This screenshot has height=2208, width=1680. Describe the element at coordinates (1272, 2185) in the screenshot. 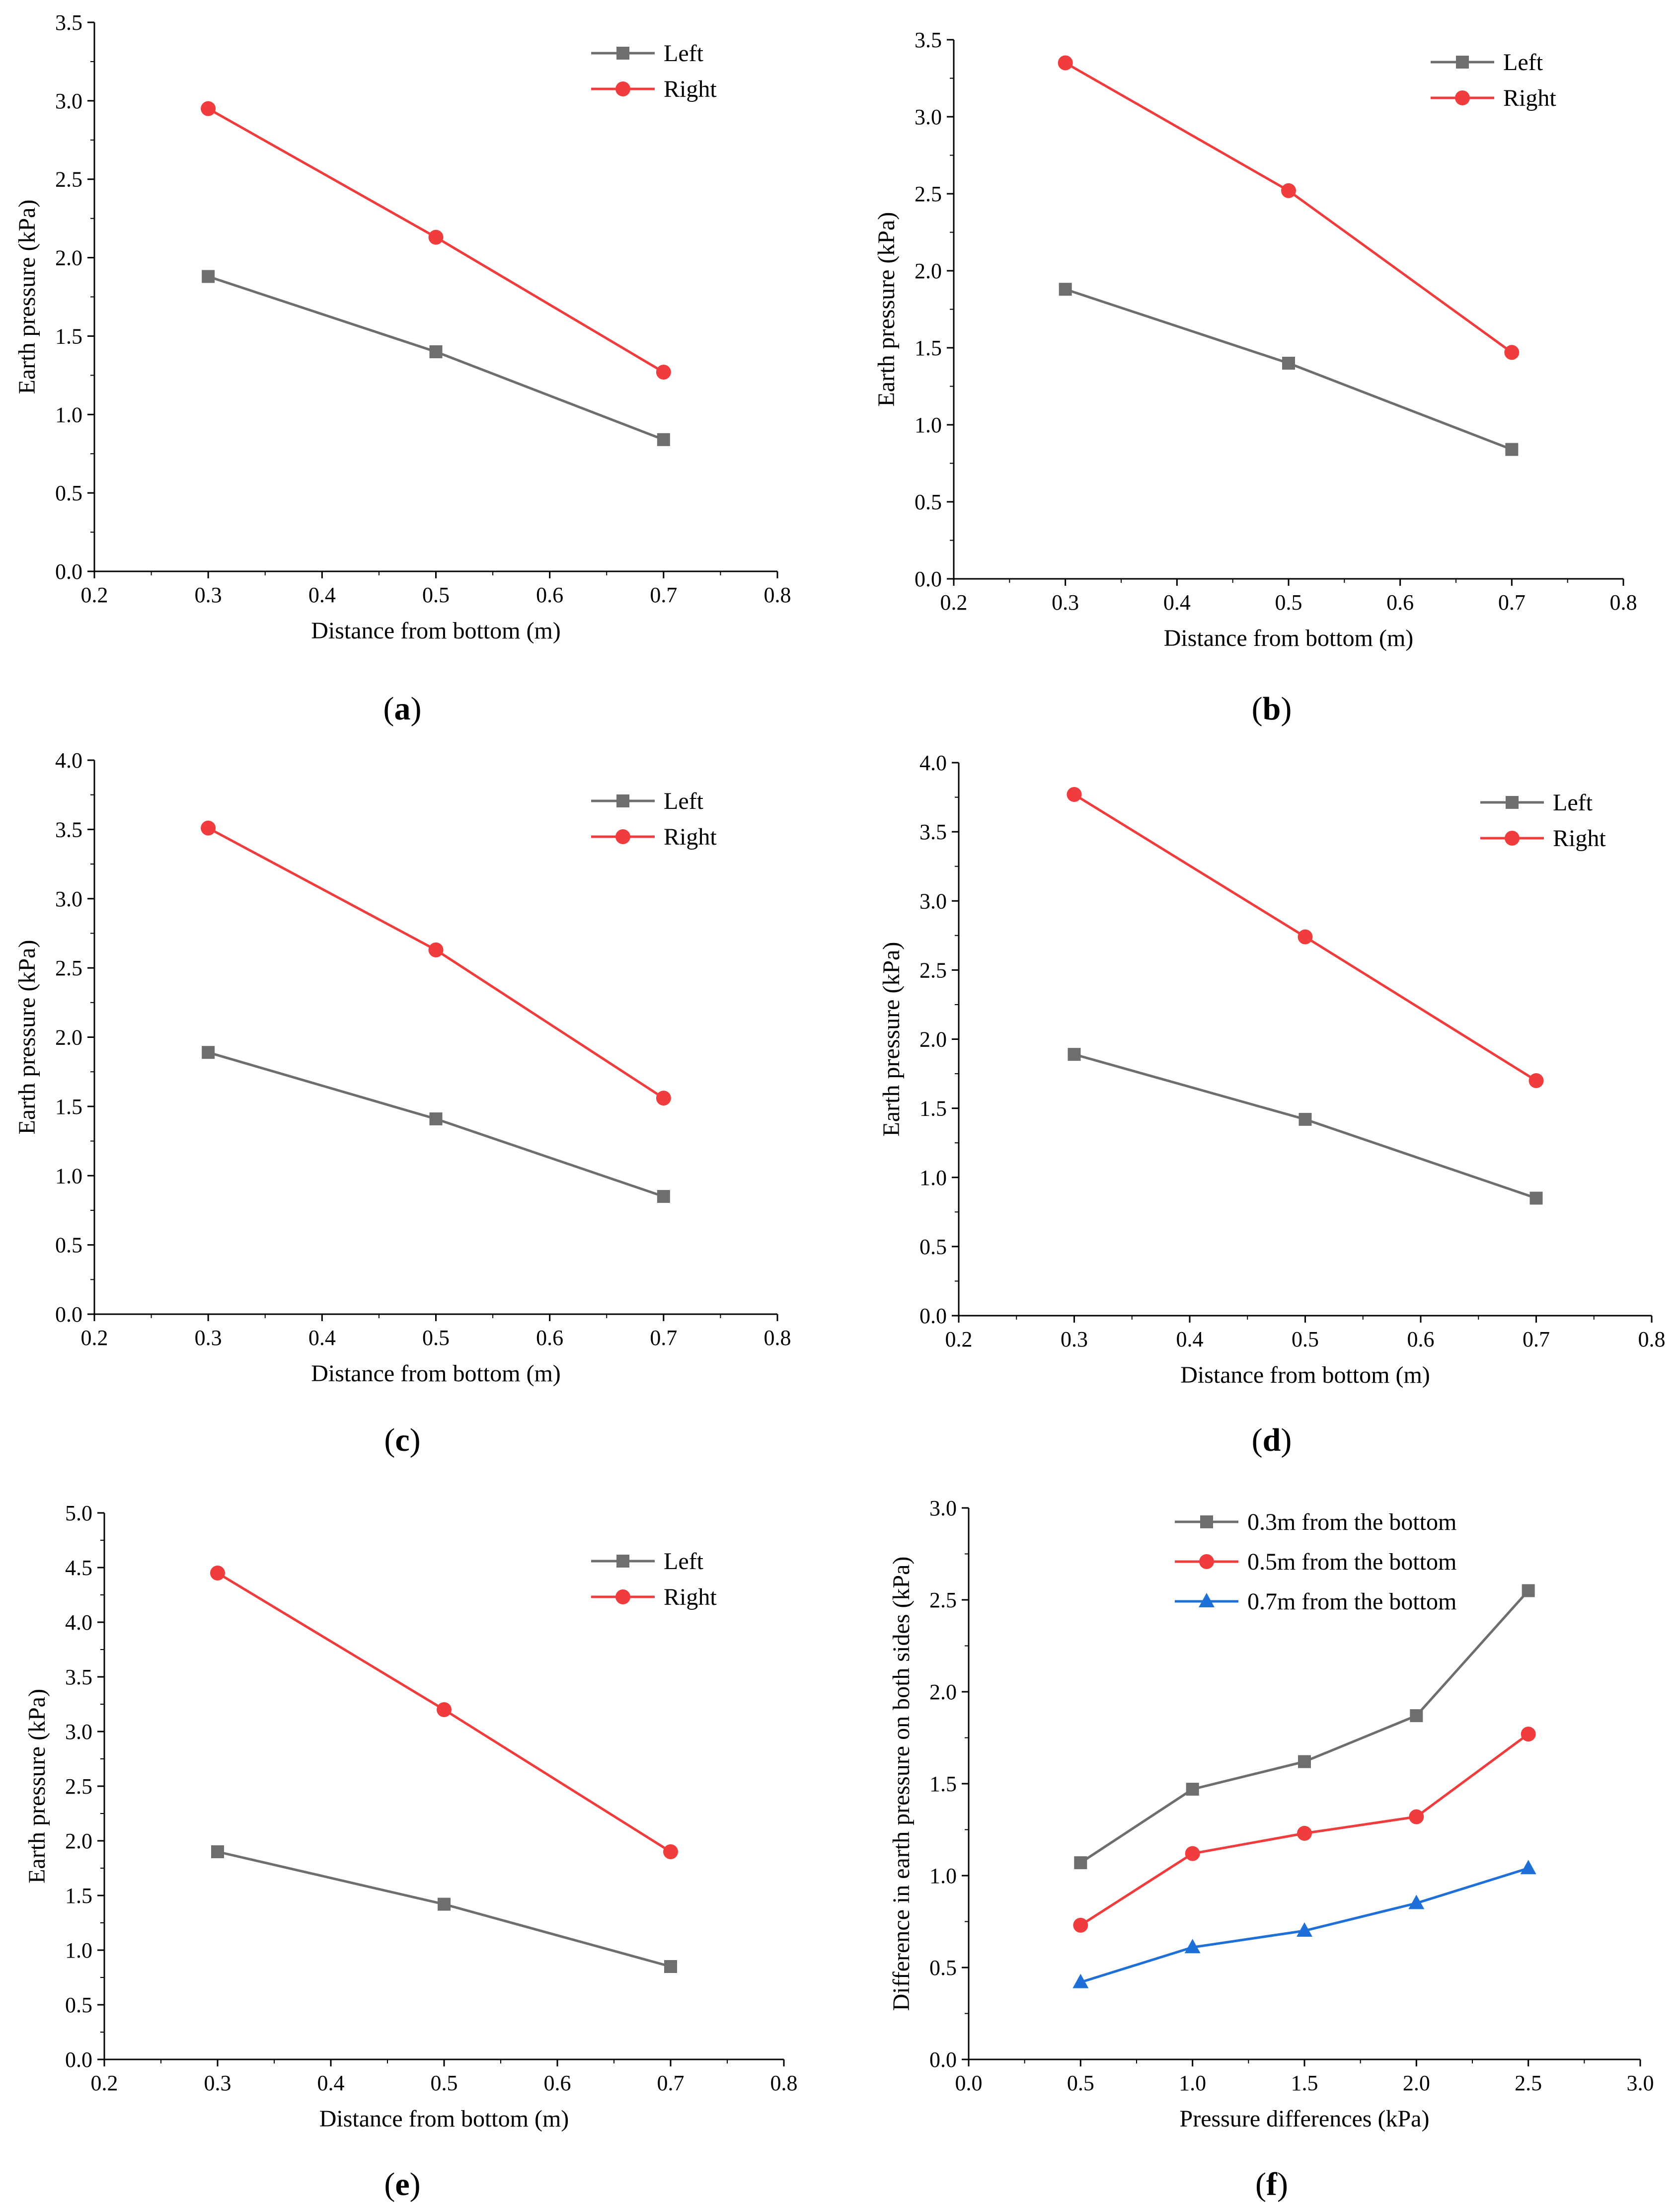

I see `panel-letter: f` at that location.